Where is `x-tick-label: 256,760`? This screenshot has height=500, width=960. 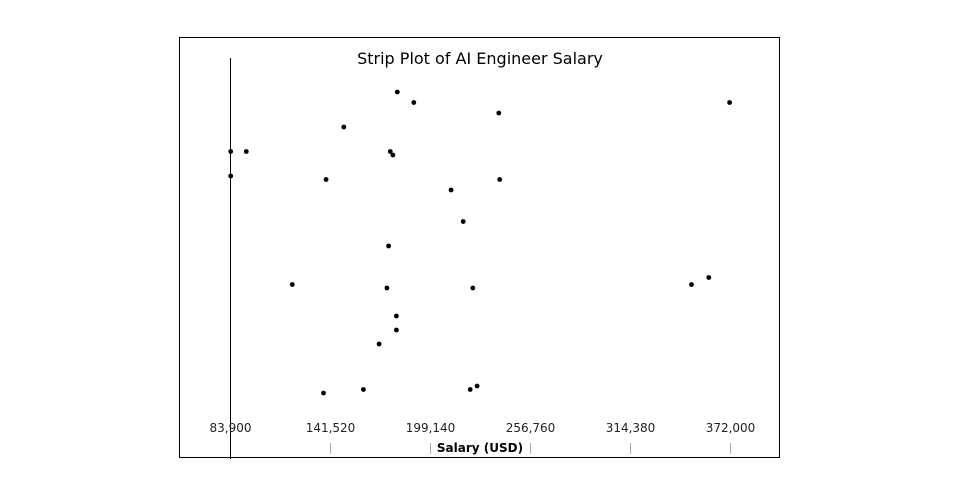
x-tick-label: 256,760 is located at coordinates (531, 428).